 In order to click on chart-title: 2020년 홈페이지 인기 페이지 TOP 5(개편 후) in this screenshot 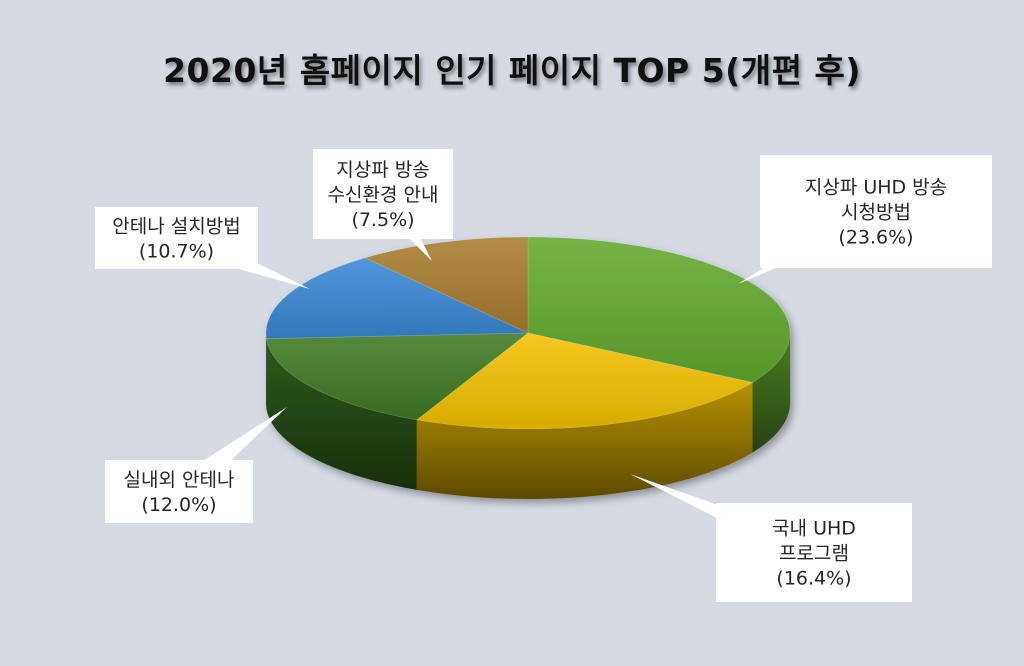, I will do `click(512, 70)`.